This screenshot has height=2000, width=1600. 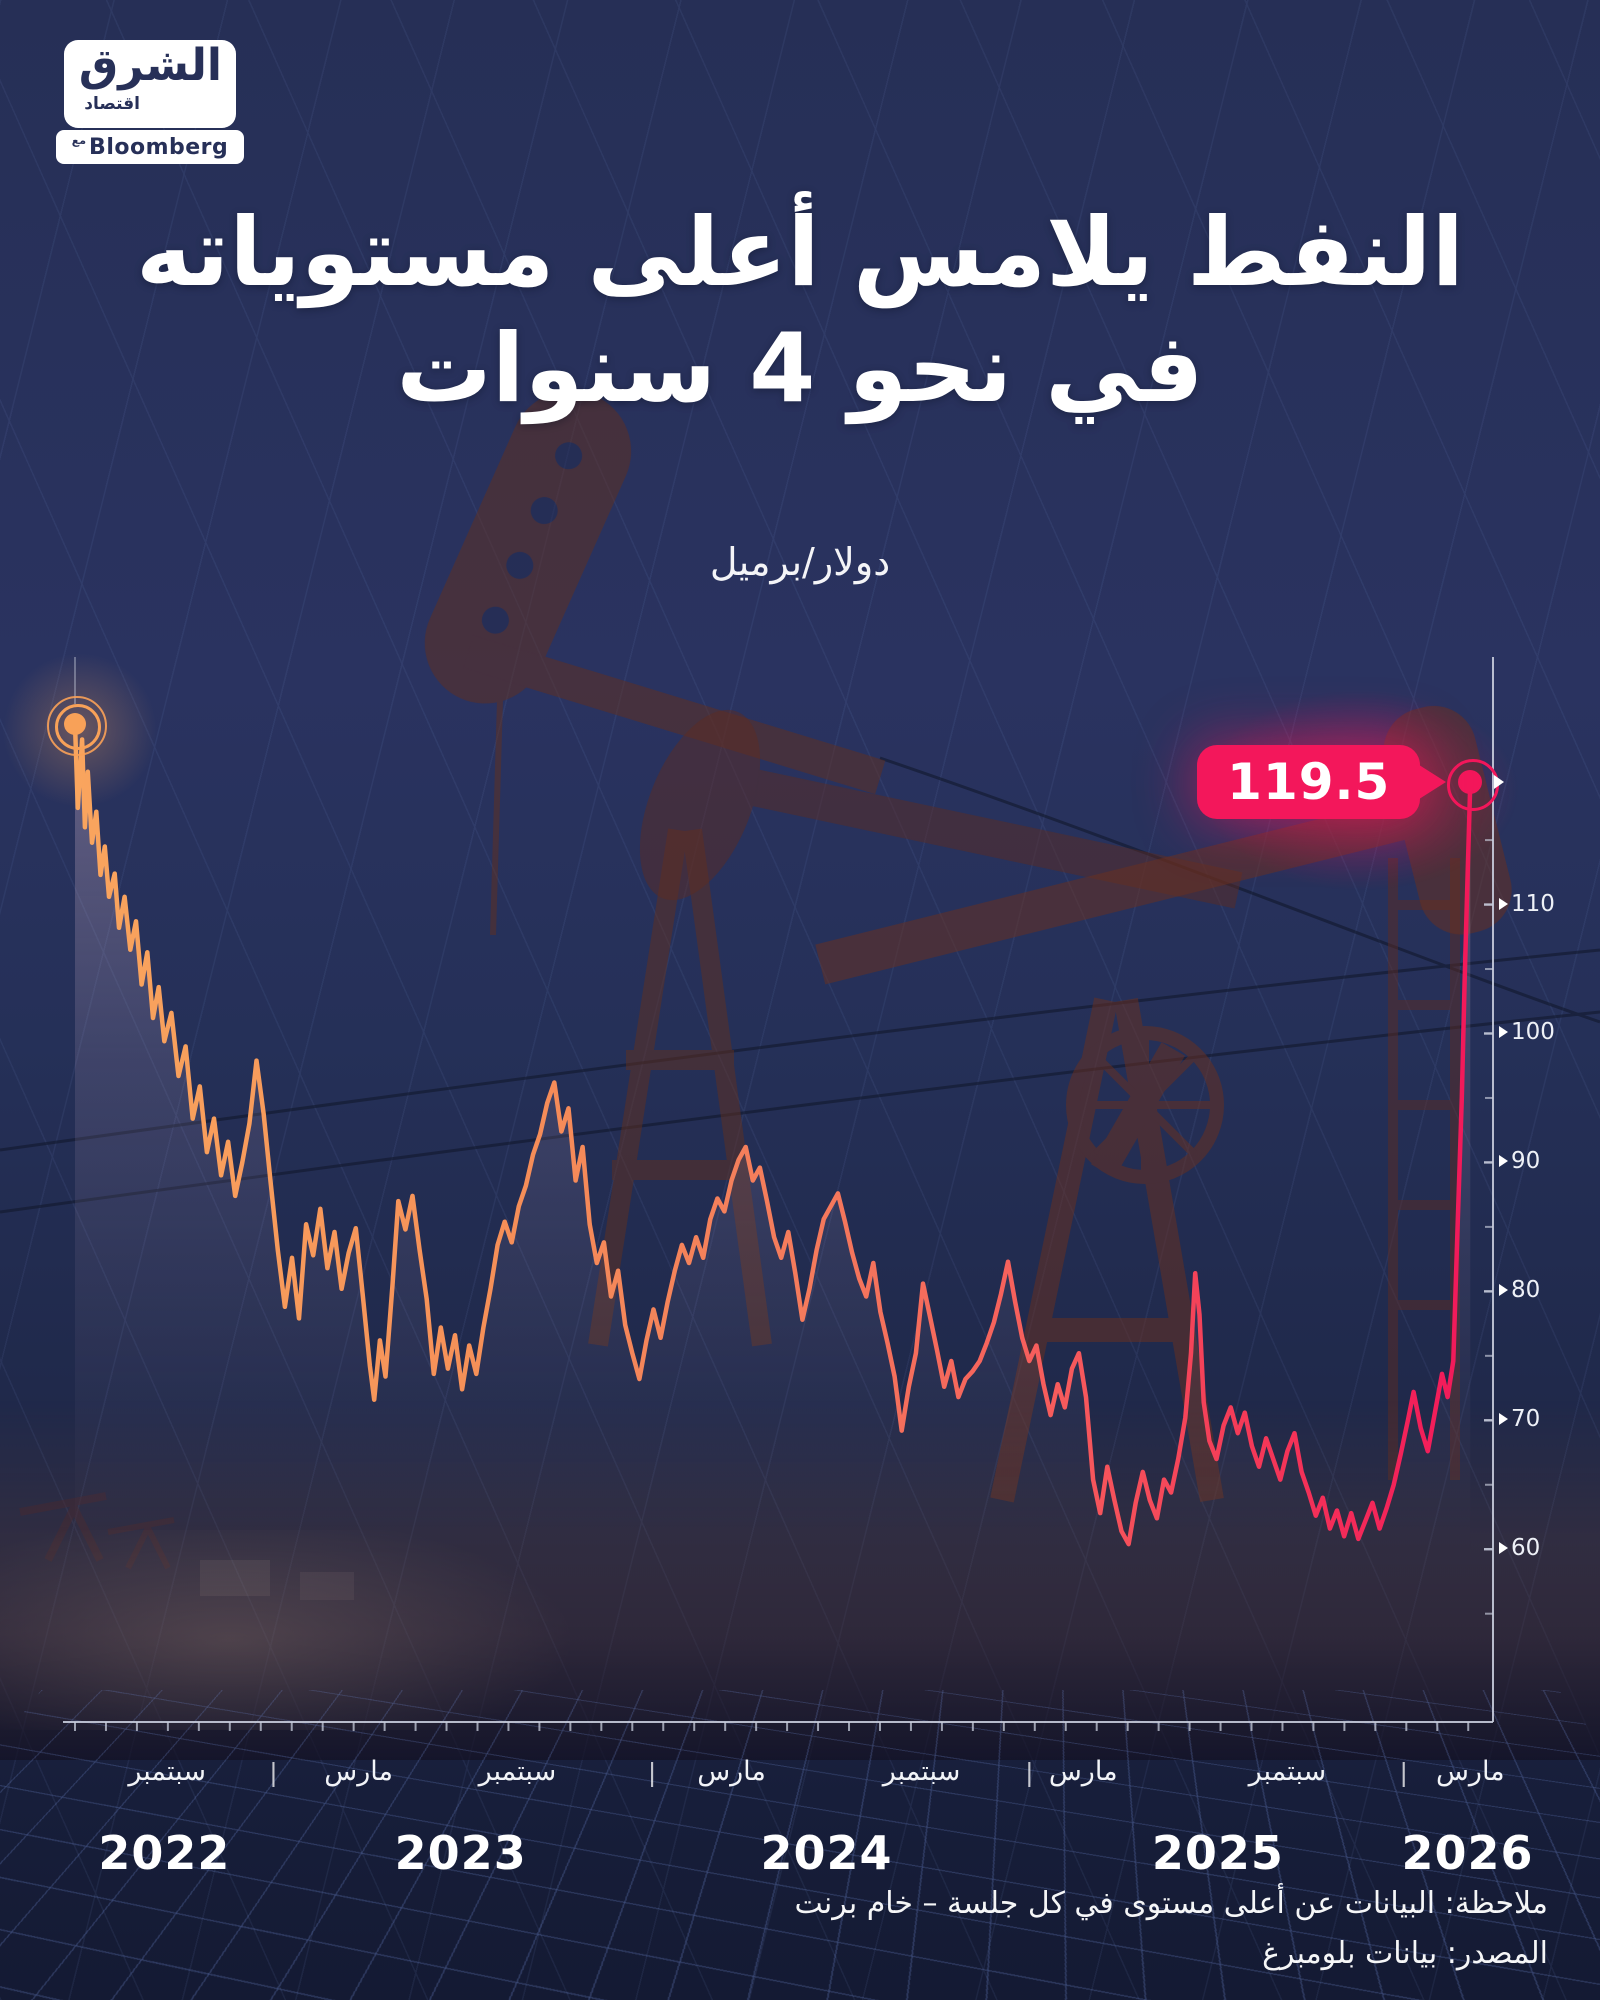 I want to click on asharq-wordmark: الشرق, so click(x=150, y=65).